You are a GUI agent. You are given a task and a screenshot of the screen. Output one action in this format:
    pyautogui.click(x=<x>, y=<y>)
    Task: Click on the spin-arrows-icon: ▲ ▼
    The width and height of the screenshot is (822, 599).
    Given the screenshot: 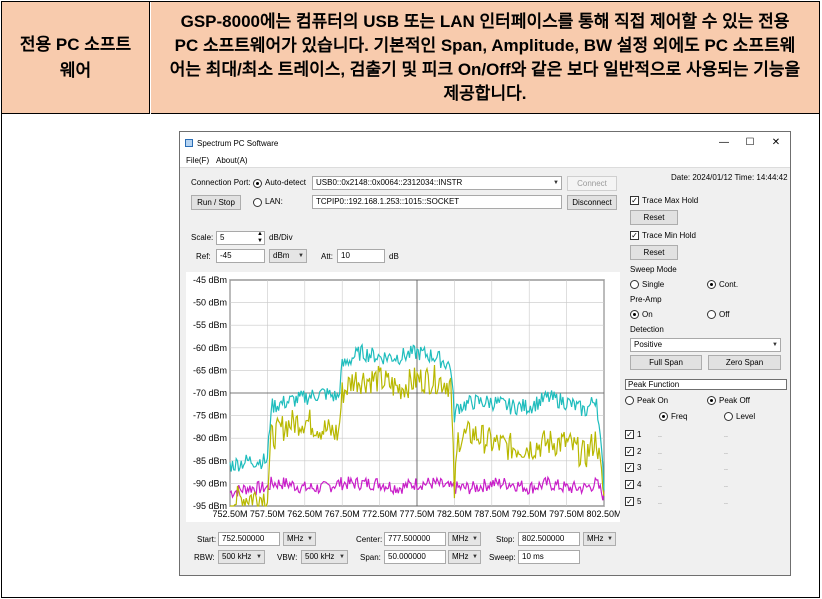 What is the action you would take?
    pyautogui.click(x=260, y=237)
    